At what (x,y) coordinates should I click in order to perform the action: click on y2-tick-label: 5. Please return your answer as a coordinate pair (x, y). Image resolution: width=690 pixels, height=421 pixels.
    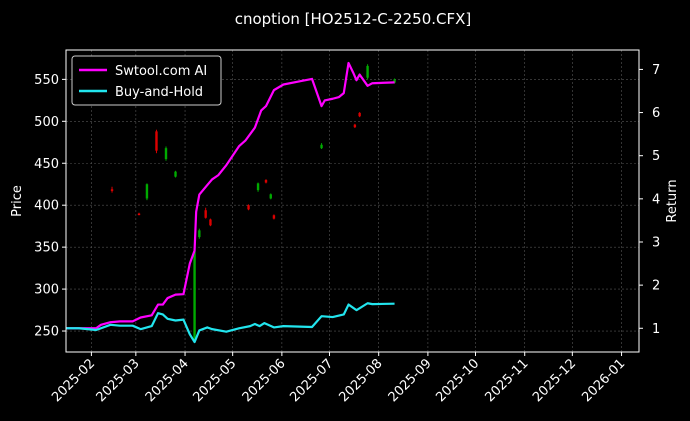
    Looking at the image, I should click on (656, 156).